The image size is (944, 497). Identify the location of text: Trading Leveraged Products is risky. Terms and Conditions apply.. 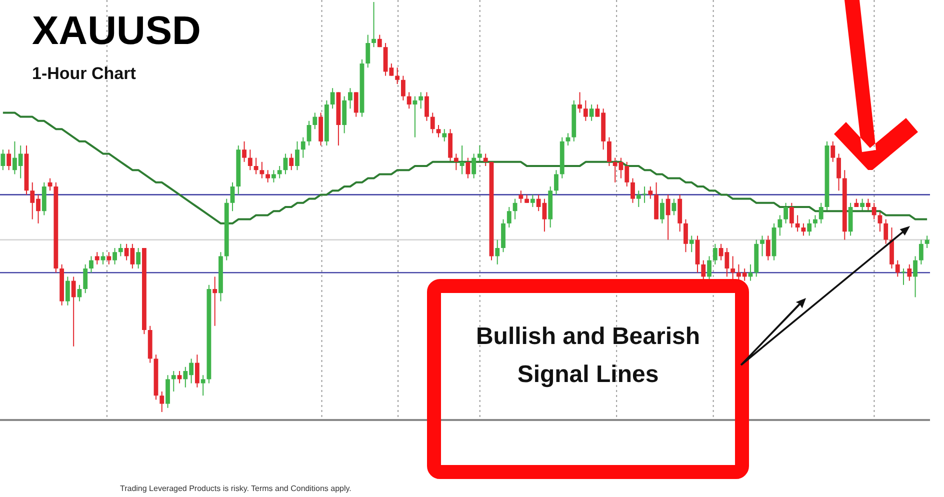
(236, 488).